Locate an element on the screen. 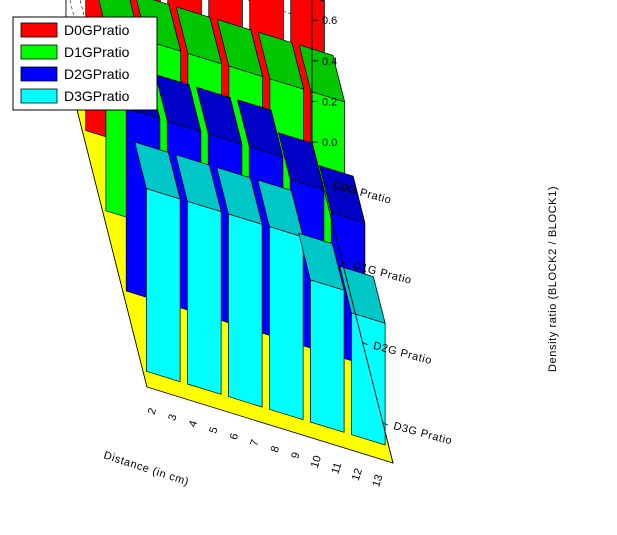 The width and height of the screenshot is (617, 535). z-tick-label: 0.0 is located at coordinates (329, 143).